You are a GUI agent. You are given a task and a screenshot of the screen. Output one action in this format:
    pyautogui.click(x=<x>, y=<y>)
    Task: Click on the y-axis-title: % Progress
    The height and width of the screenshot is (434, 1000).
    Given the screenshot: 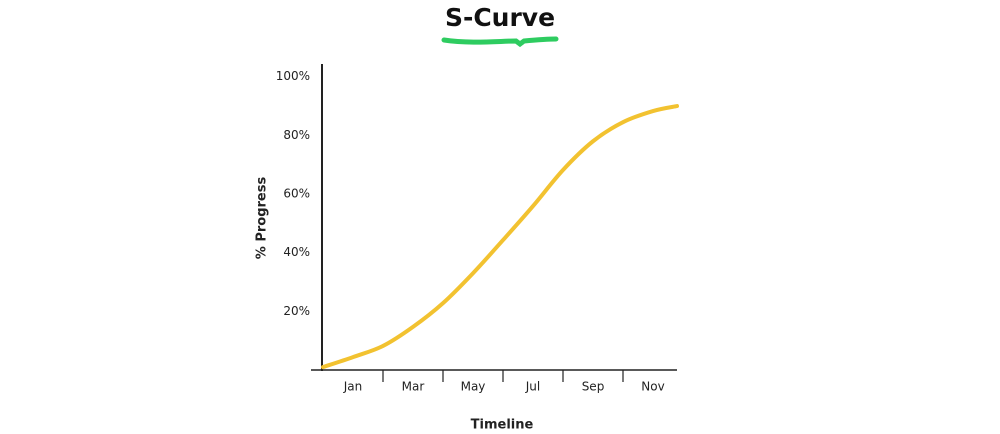 What is the action you would take?
    pyautogui.click(x=262, y=218)
    